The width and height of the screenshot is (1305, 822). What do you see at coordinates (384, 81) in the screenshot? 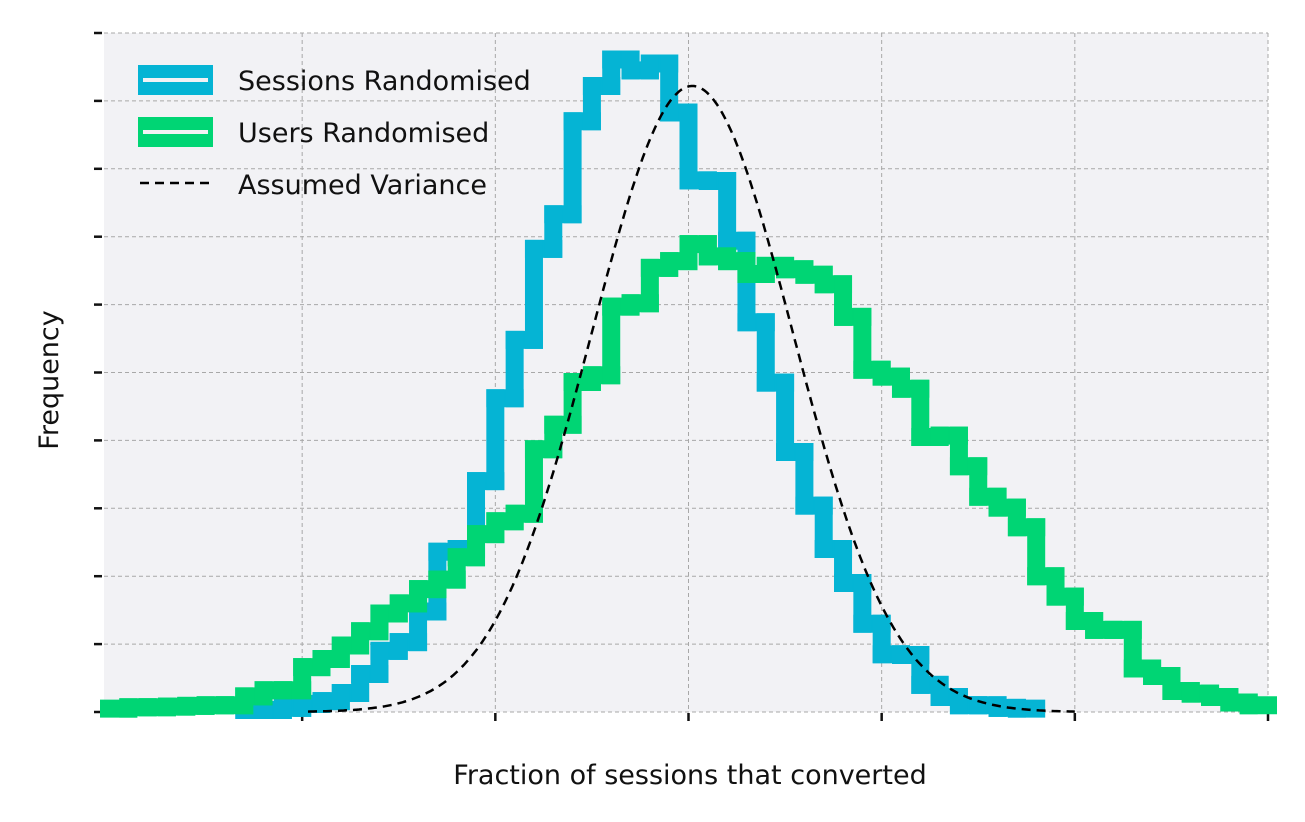
I see `legend-label-sessions: Sessions Randomised` at bounding box center [384, 81].